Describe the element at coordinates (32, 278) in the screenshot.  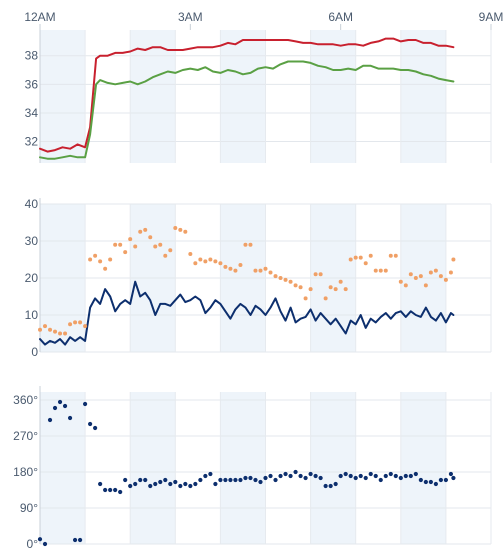
I see `y-tick-label: 20` at that location.